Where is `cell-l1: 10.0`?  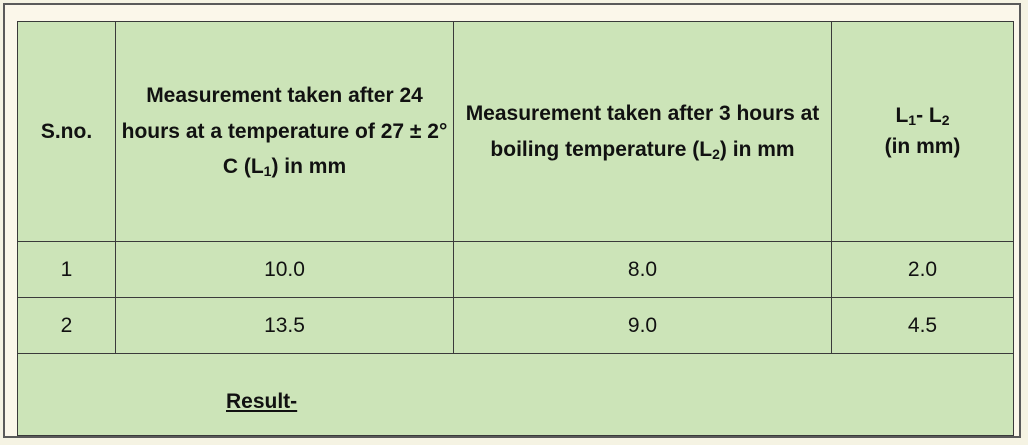
cell-l1: 10.0 is located at coordinates (284, 269).